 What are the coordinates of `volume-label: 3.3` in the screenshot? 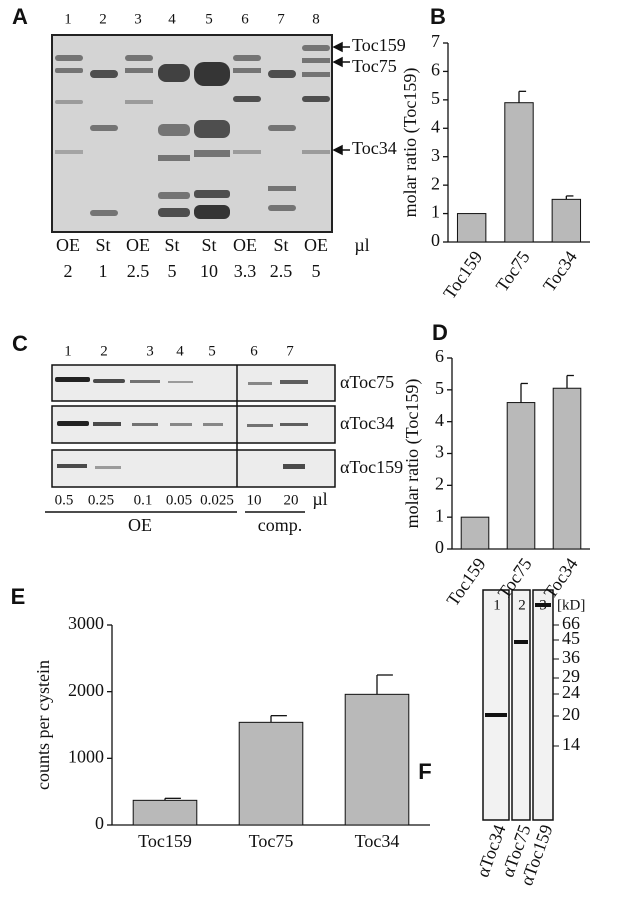 It's located at (245, 271).